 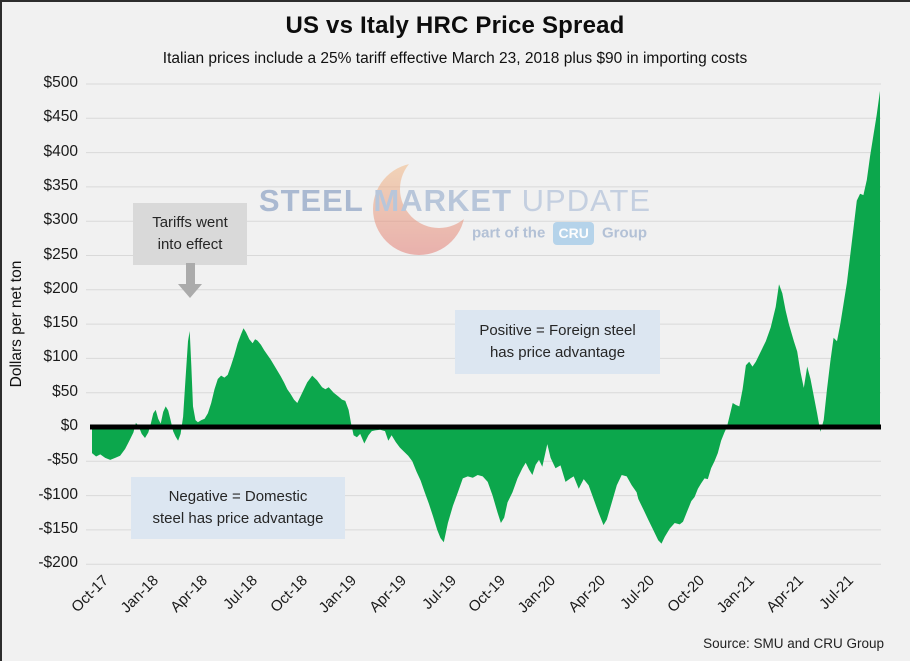 I want to click on x-tick-label: Jan-21, so click(x=735, y=594).